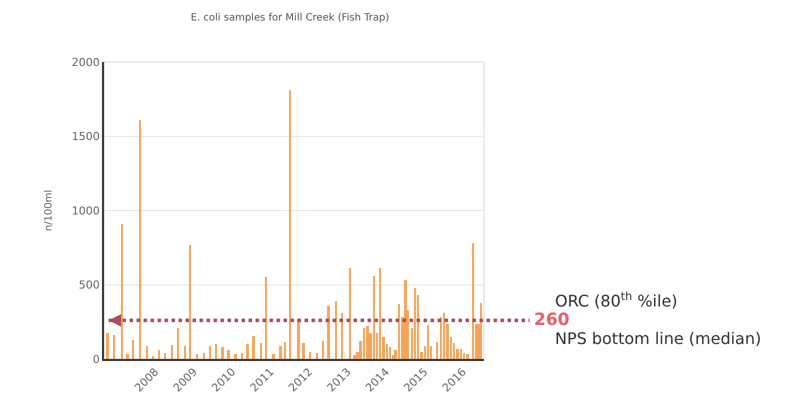 This screenshot has width=804, height=406. What do you see at coordinates (86, 137) in the screenshot?
I see `y-tick-label: 1500` at bounding box center [86, 137].